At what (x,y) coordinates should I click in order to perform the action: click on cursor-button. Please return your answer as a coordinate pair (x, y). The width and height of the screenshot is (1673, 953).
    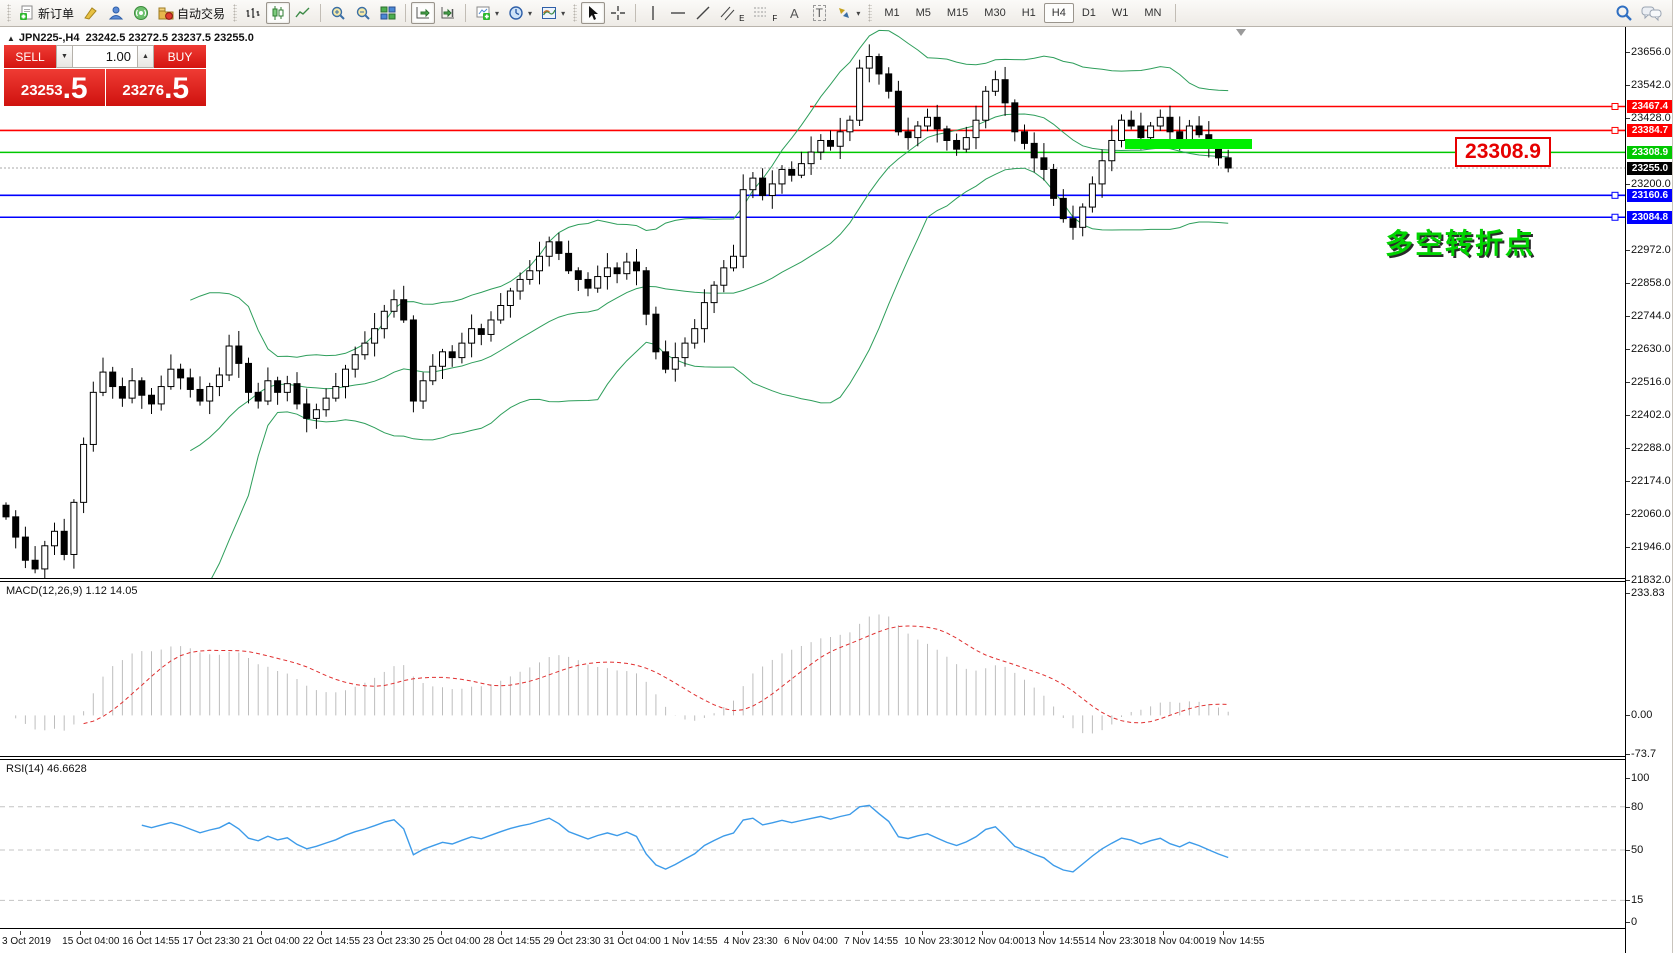
    Looking at the image, I should click on (593, 13).